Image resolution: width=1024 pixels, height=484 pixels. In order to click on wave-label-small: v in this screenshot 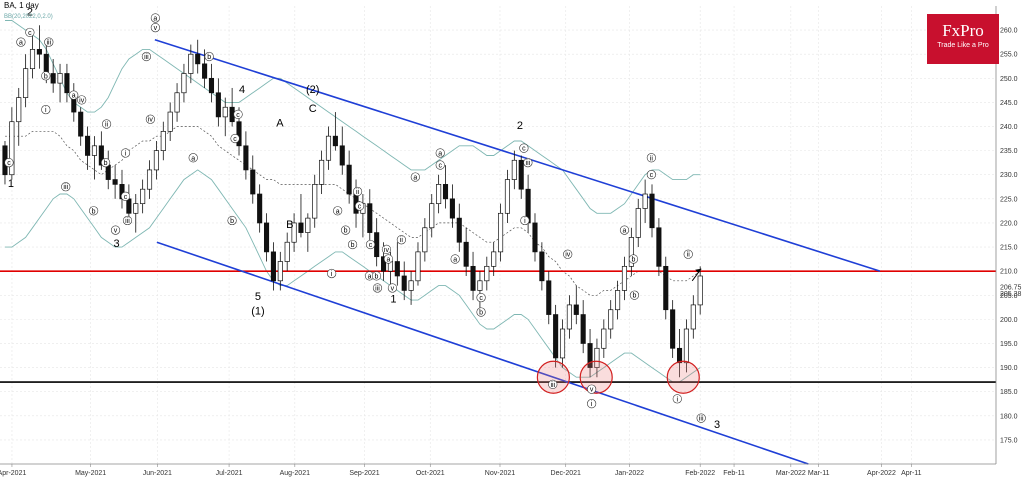, I will do `click(592, 390)`.